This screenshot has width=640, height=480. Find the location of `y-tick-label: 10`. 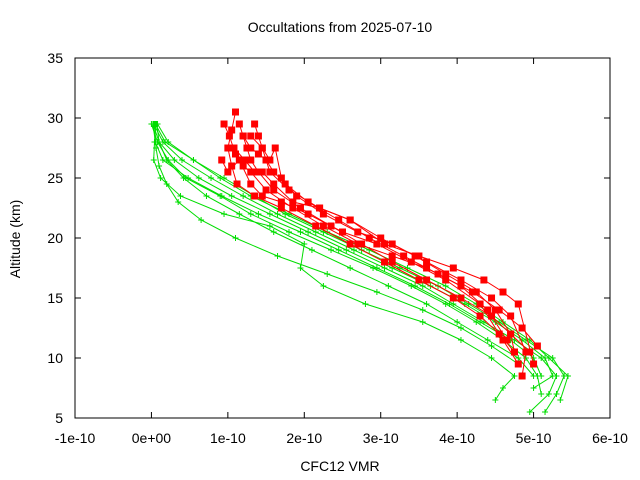

y-tick-label: 10 is located at coordinates (55, 358).